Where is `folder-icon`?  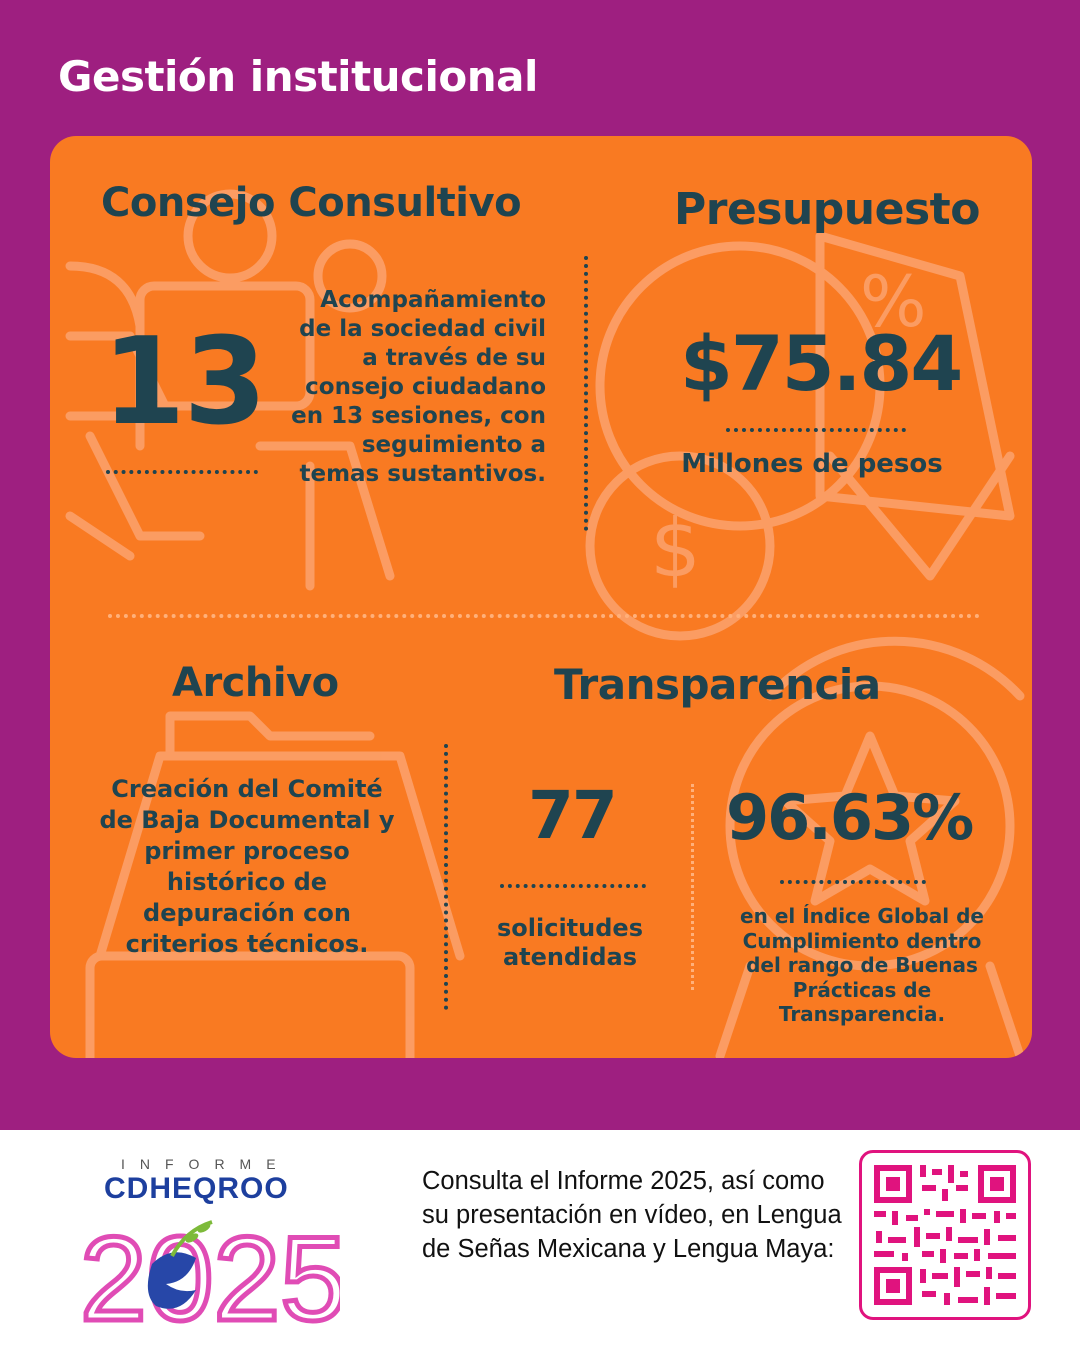
folder-icon is located at coordinates (250, 1004).